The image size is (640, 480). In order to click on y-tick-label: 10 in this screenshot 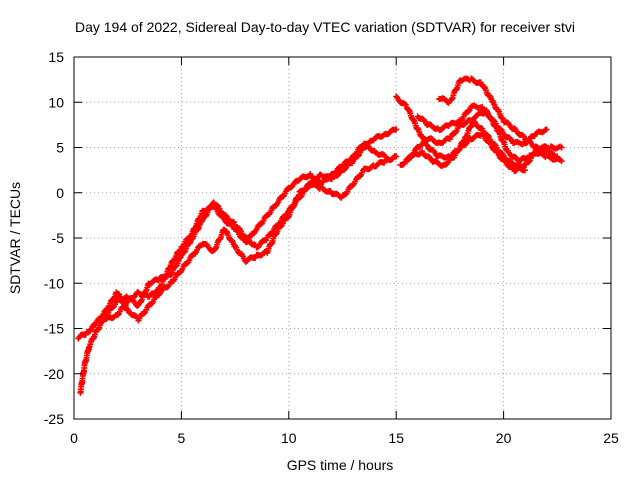, I will do `click(56, 102)`.